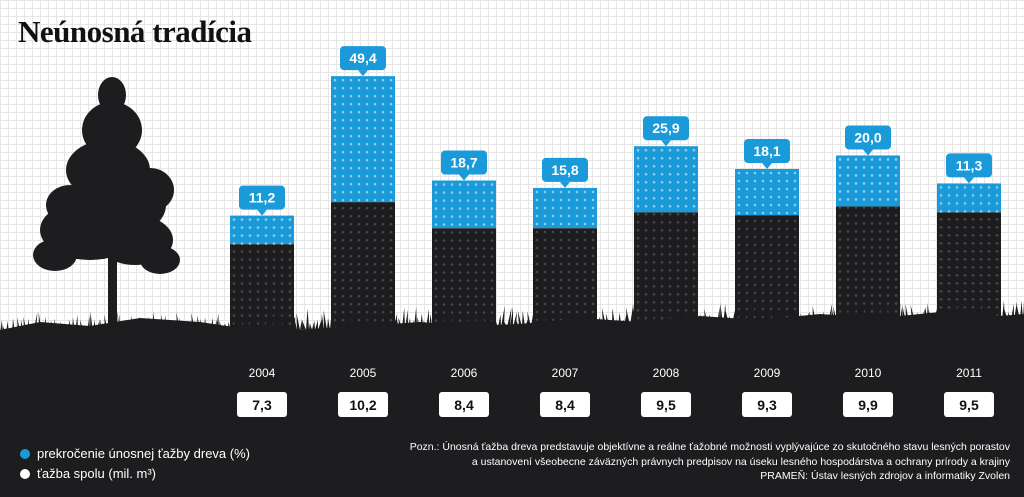 The image size is (1024, 497). I want to click on top-value-text: 11,2, so click(262, 198).